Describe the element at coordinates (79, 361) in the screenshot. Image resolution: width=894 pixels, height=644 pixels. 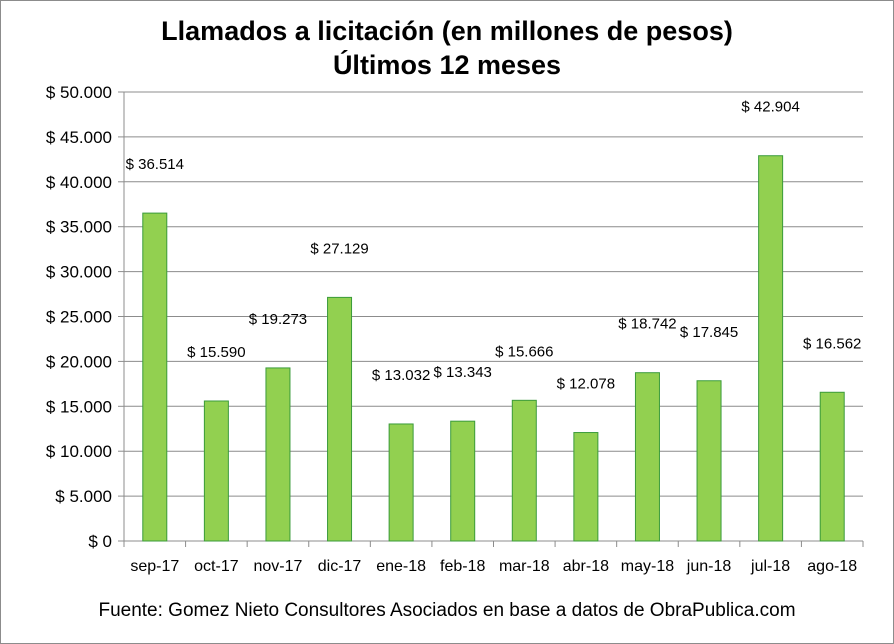
I see `y-tick-label: $ 20.000` at that location.